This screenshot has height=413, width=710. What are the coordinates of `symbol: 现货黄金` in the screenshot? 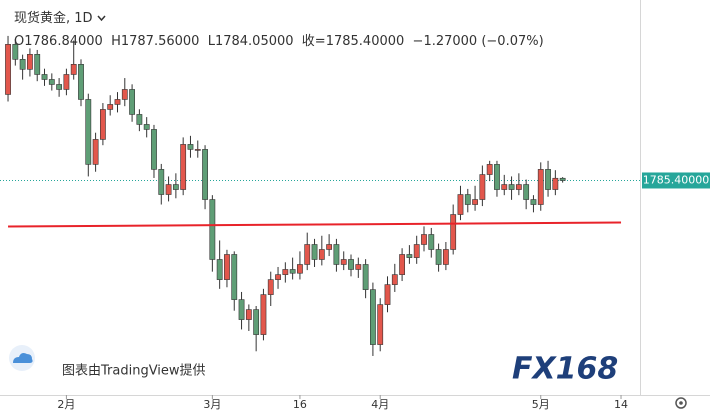 It's located at (40, 18).